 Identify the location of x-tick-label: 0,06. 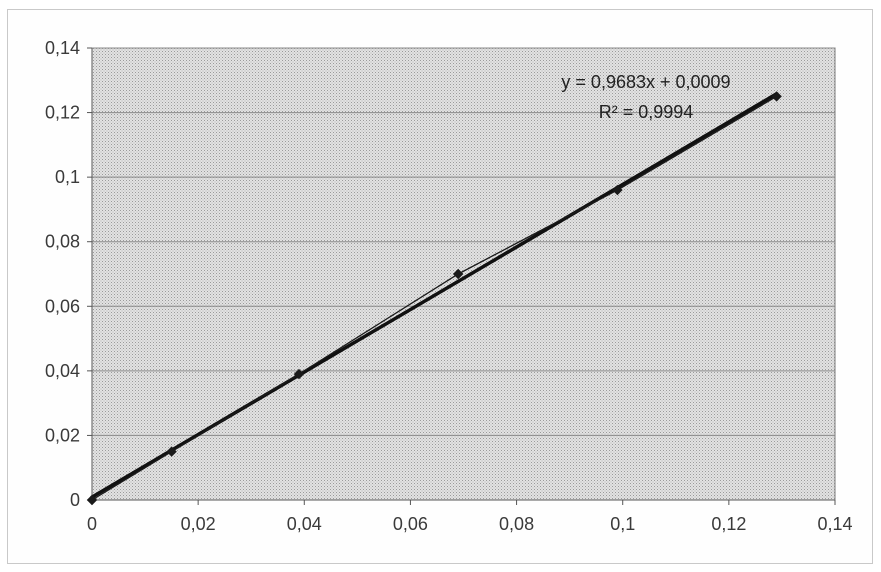
(410, 524).